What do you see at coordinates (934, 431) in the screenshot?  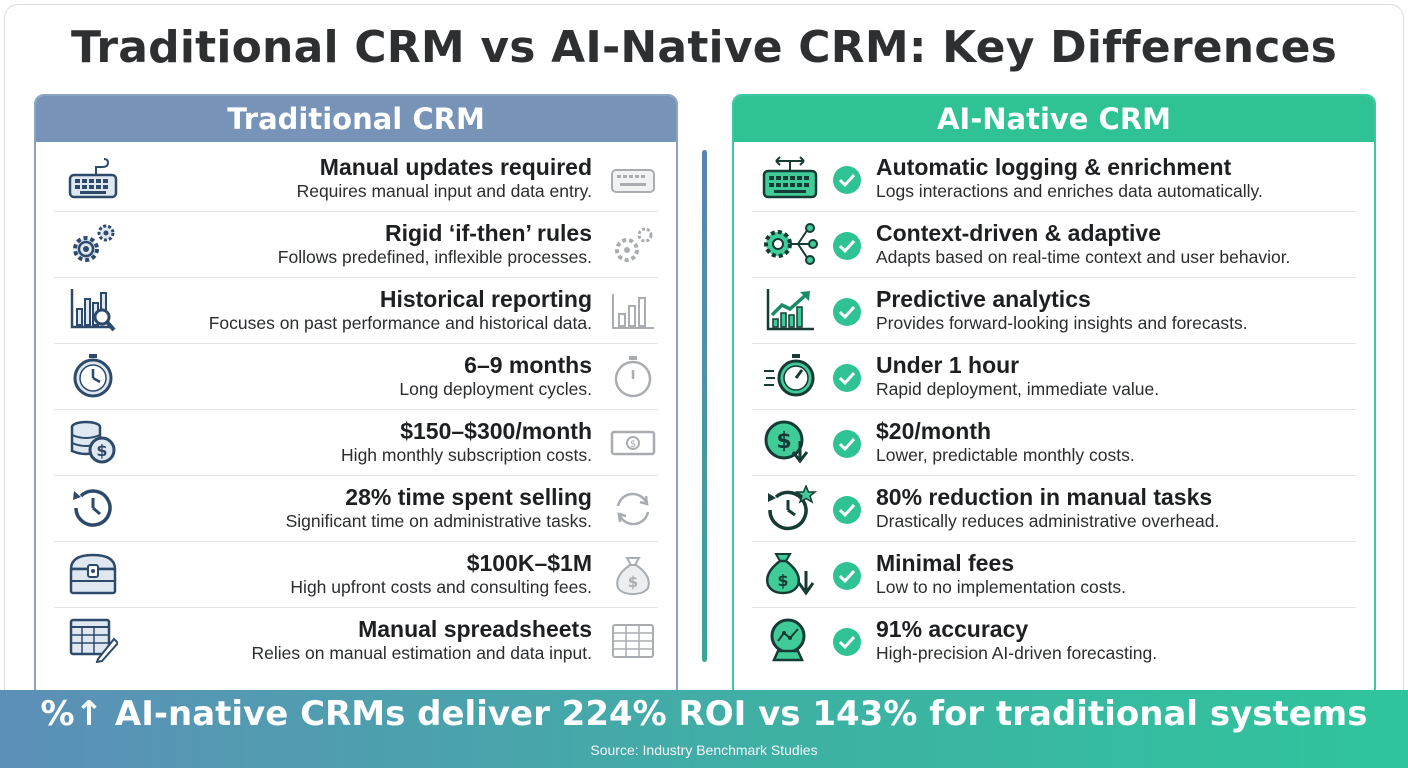 I see `row-title: $20/month` at bounding box center [934, 431].